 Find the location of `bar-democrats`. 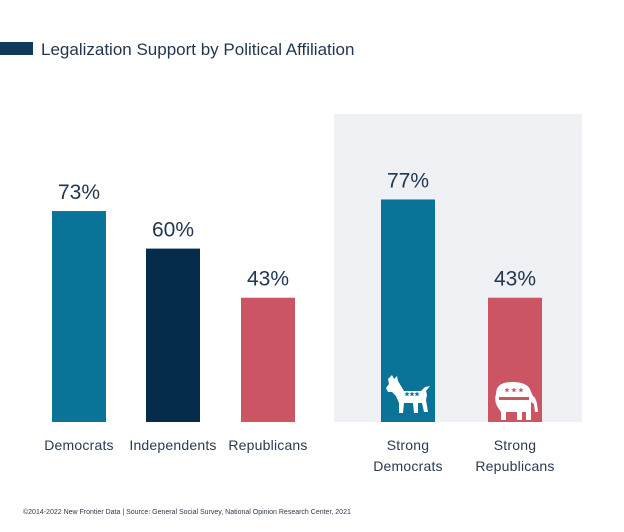

bar-democrats is located at coordinates (79, 316).